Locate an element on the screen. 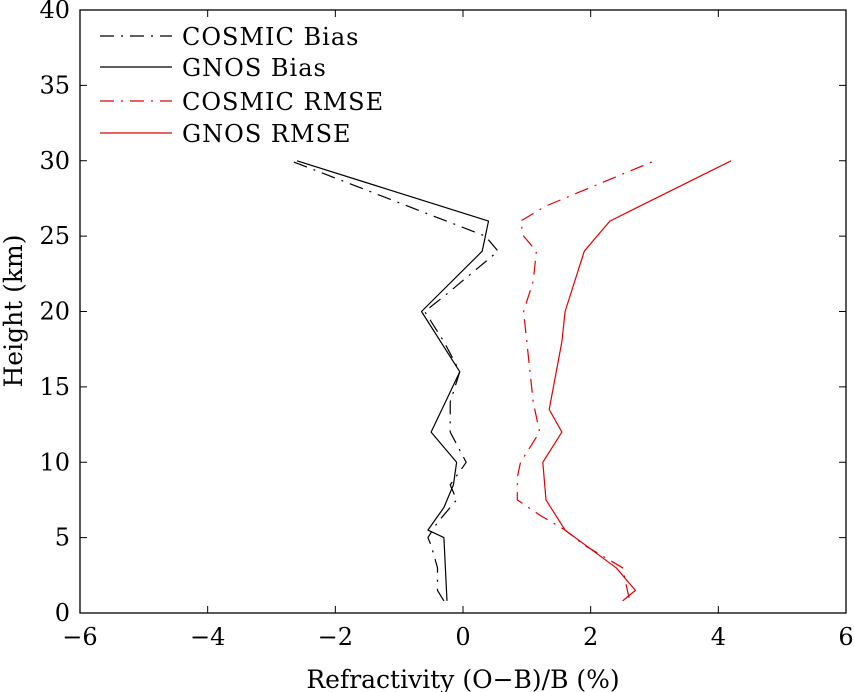  x-tick-label: 4 is located at coordinates (718, 637).